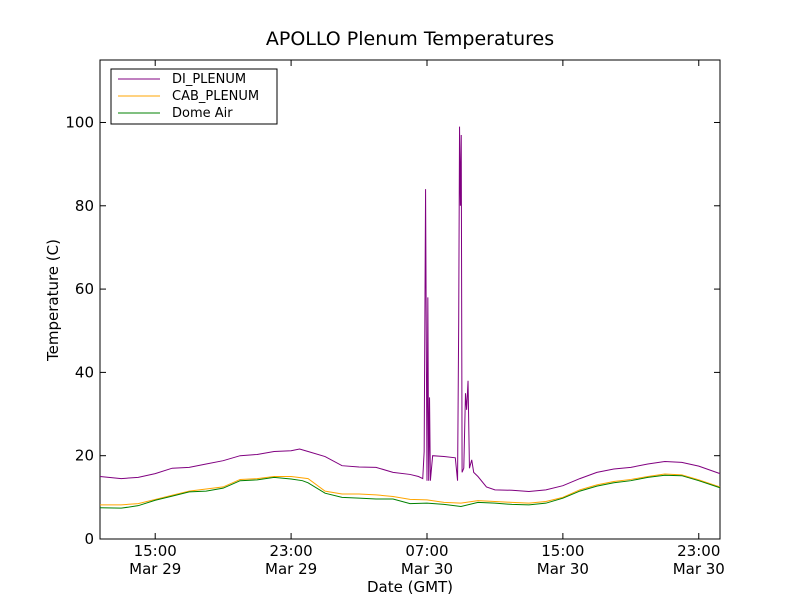  What do you see at coordinates (410, 587) in the screenshot?
I see `x-axis-label: Date (GMT)` at bounding box center [410, 587].